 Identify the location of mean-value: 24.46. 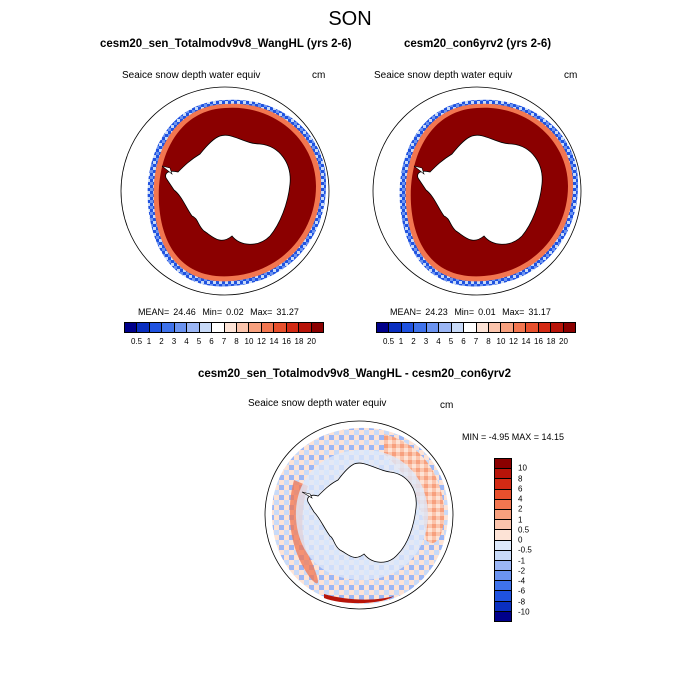
(184, 312).